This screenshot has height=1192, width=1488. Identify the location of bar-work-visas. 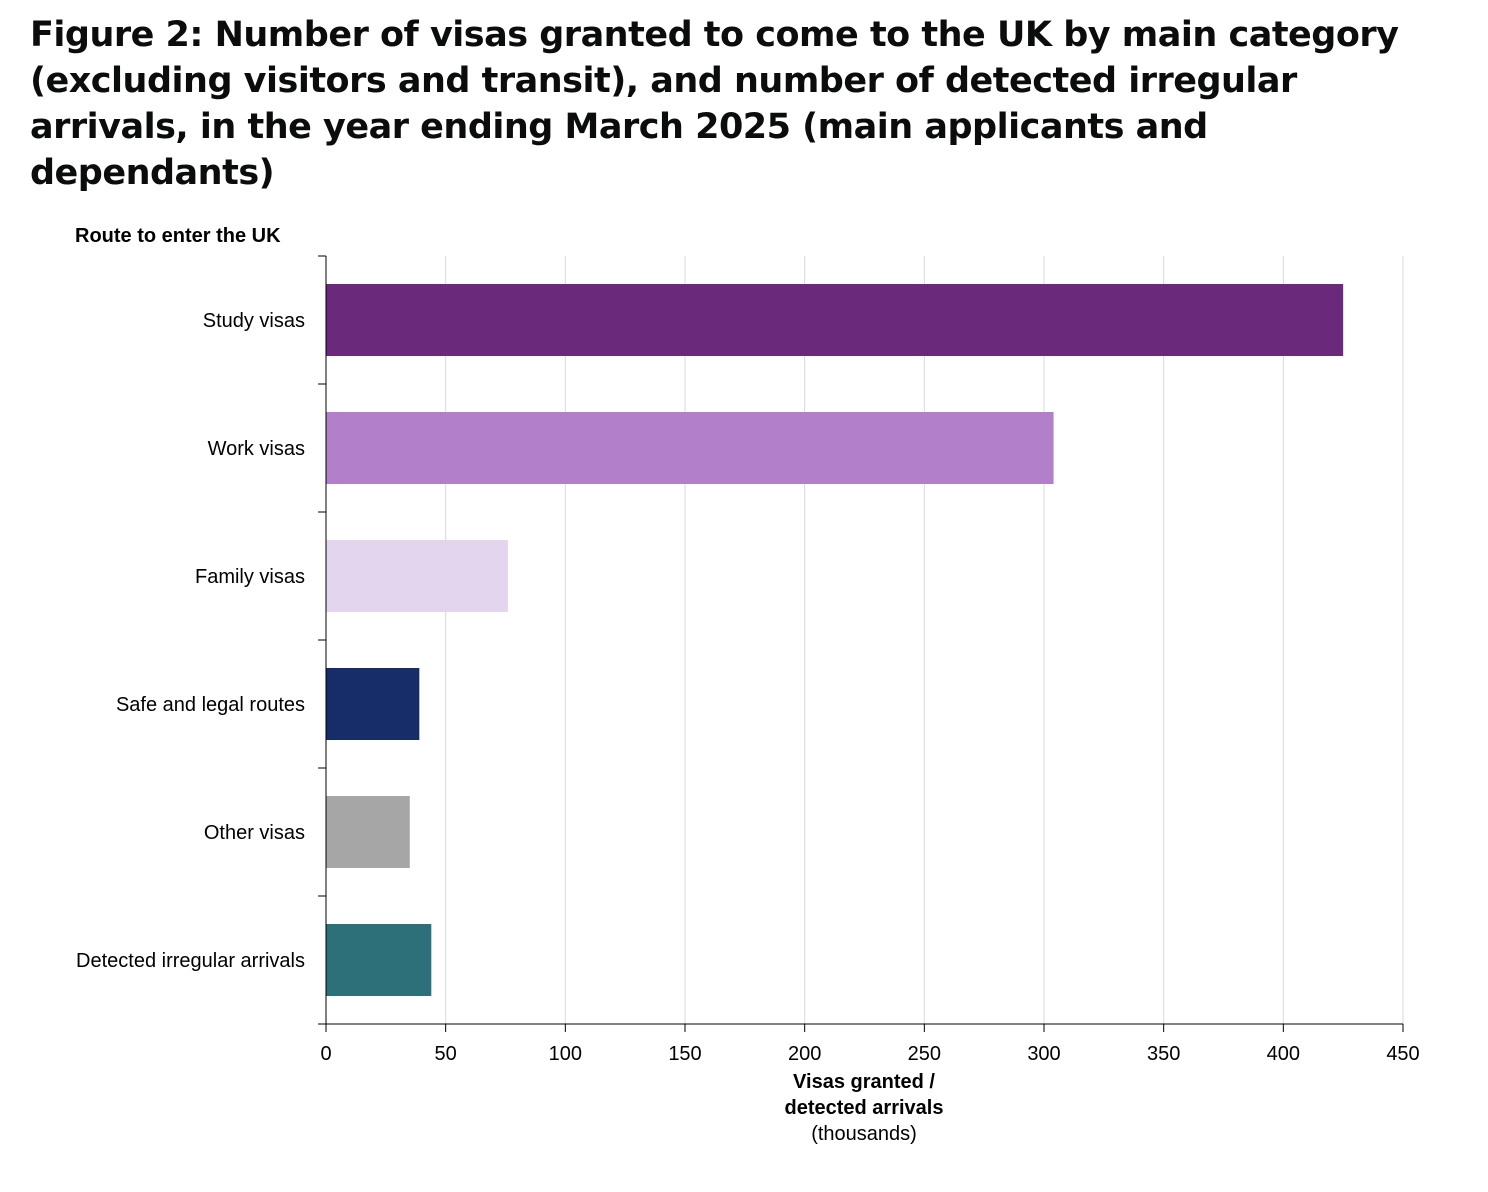
(690, 448).